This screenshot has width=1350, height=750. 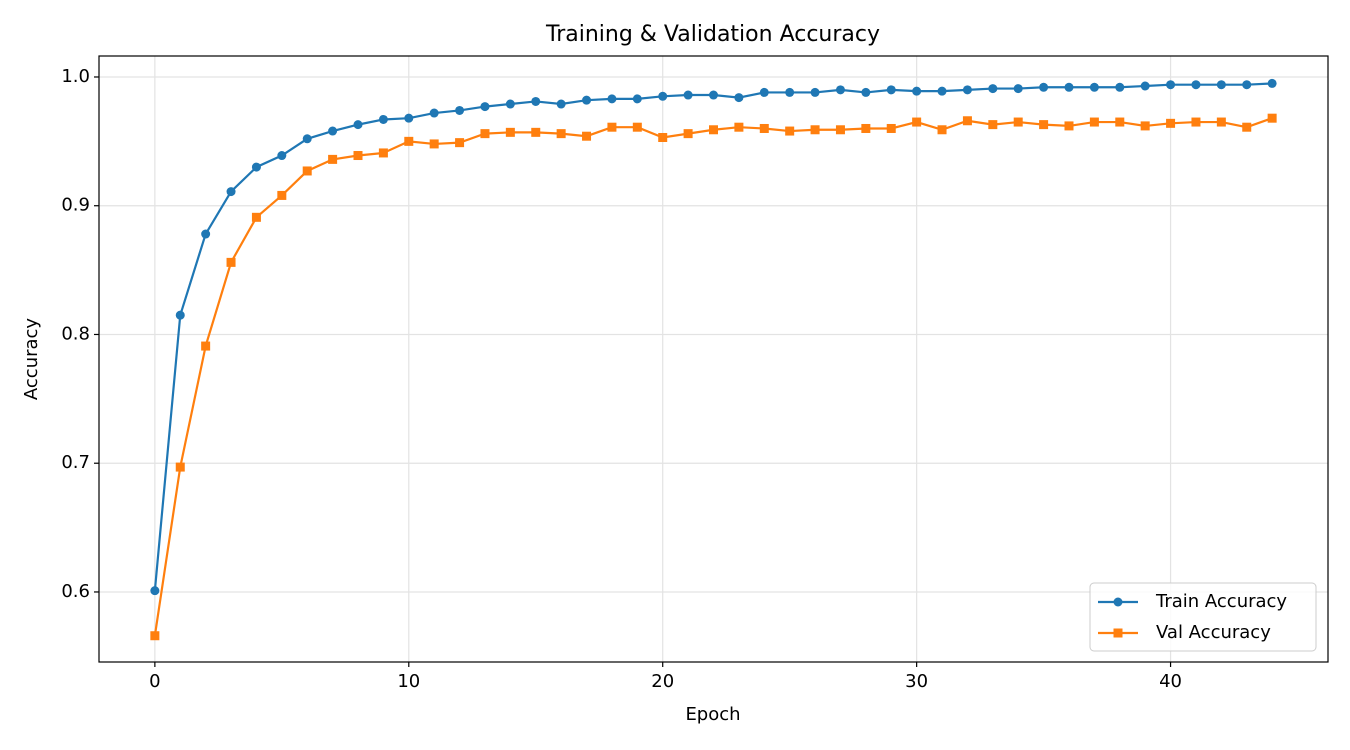 What do you see at coordinates (662, 681) in the screenshot?
I see `x-tick-label: 20` at bounding box center [662, 681].